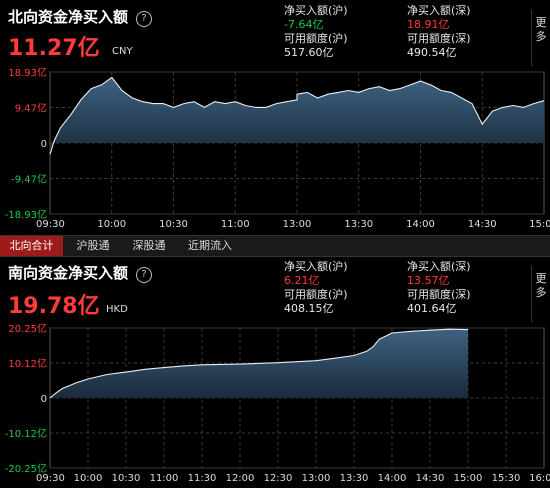  I want to click on stat-value: 13.57亿, so click(428, 280).